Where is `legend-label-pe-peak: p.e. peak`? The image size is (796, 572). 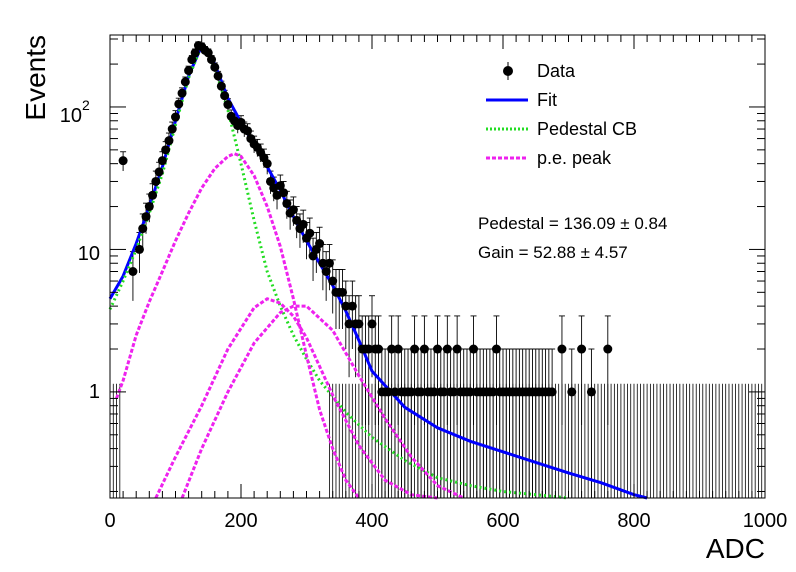 legend-label-pe-peak: p.e. peak is located at coordinates (574, 158).